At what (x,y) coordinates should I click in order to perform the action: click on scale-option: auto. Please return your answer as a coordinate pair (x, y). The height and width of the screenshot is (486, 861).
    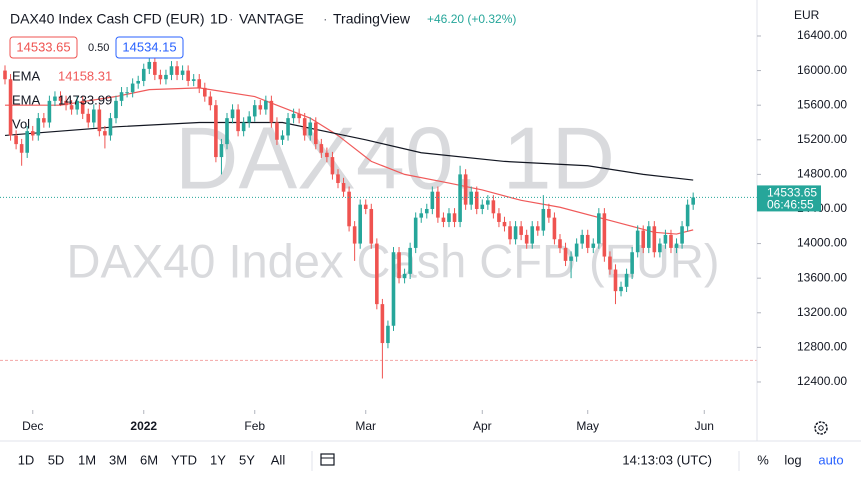
    Looking at the image, I should click on (830, 459).